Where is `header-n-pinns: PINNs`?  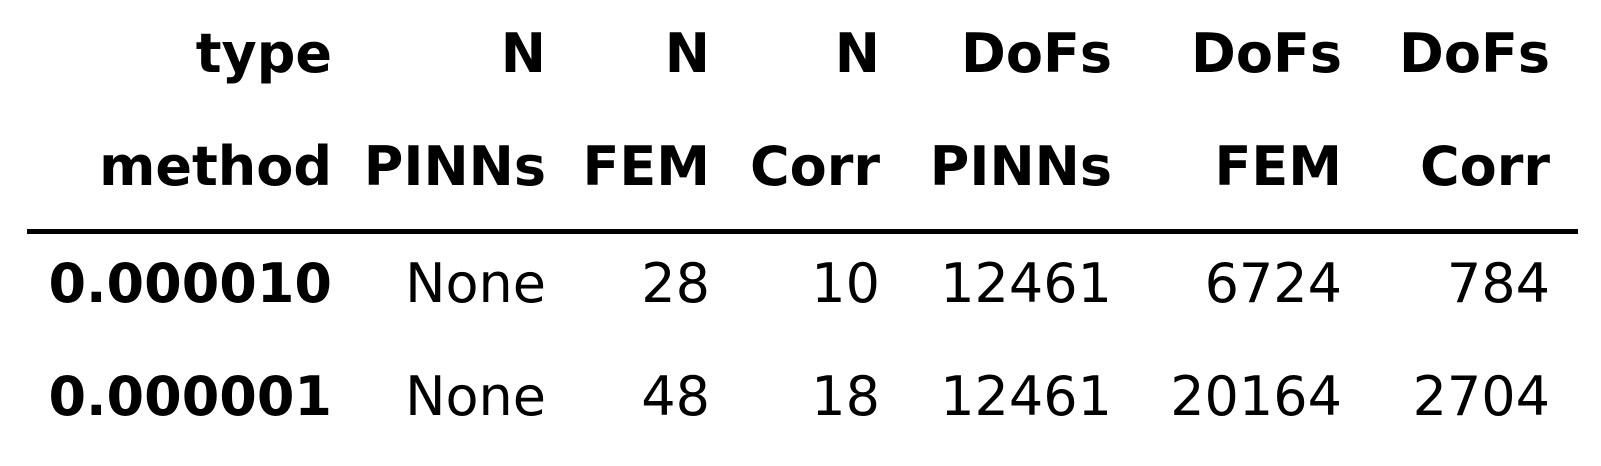
header-n-pinns: PINNs is located at coordinates (454, 166).